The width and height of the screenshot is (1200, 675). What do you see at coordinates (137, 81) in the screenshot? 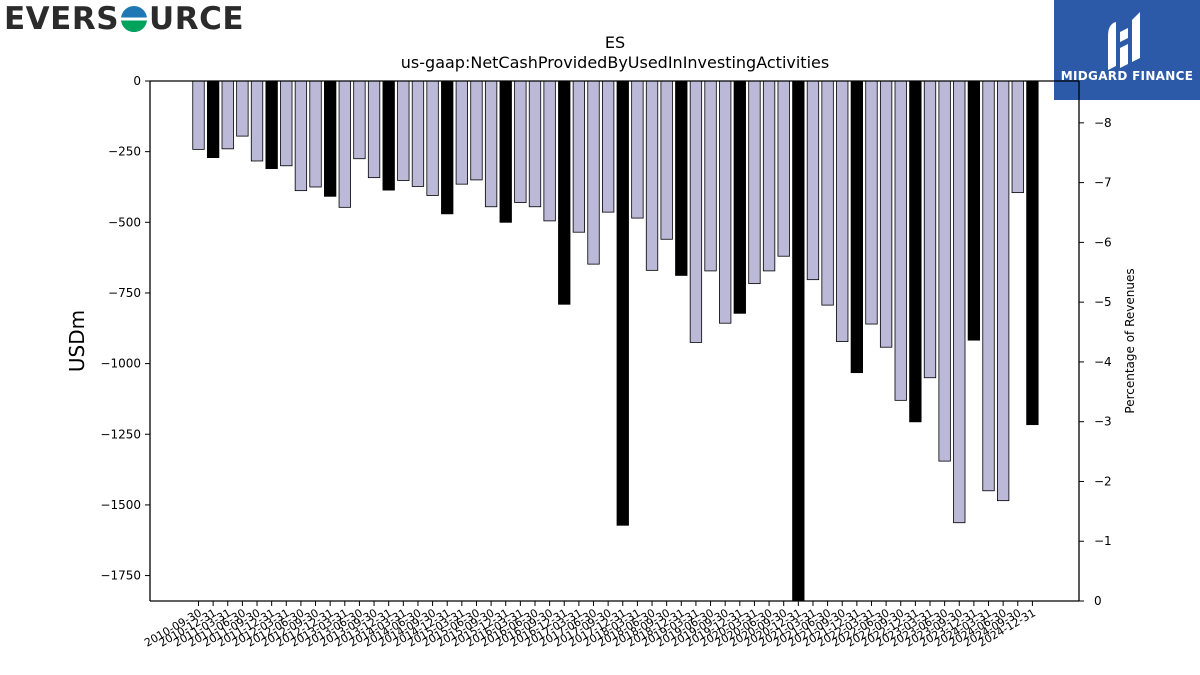
I see `y-tick-label: 0` at bounding box center [137, 81].